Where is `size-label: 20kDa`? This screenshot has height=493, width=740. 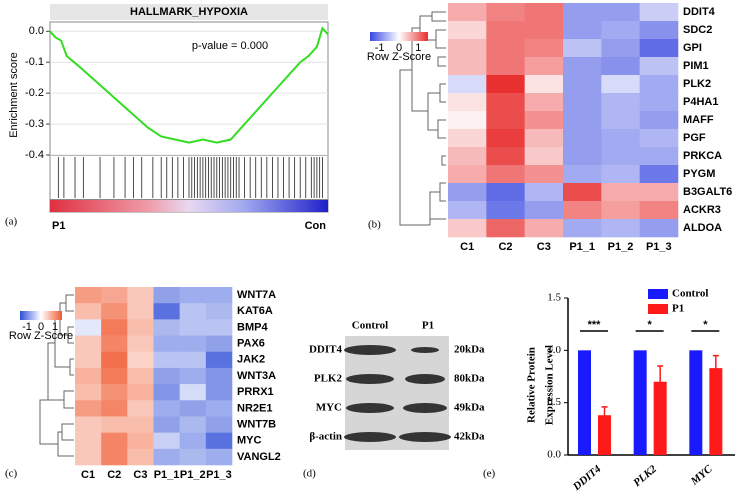 size-label: 20kDa is located at coordinates (469, 350).